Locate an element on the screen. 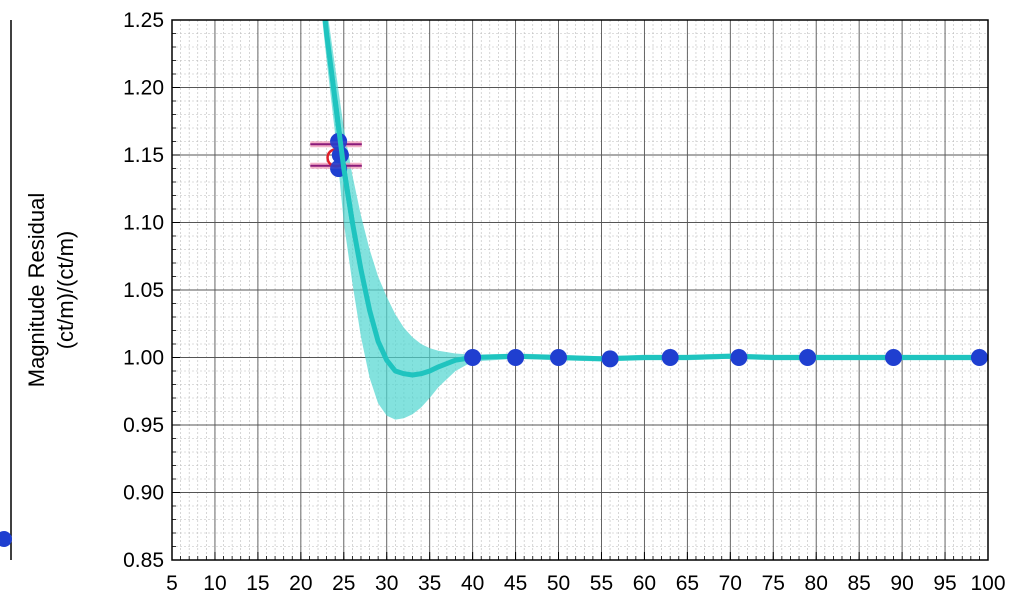  left-panel-point is located at coordinates (6, 539).